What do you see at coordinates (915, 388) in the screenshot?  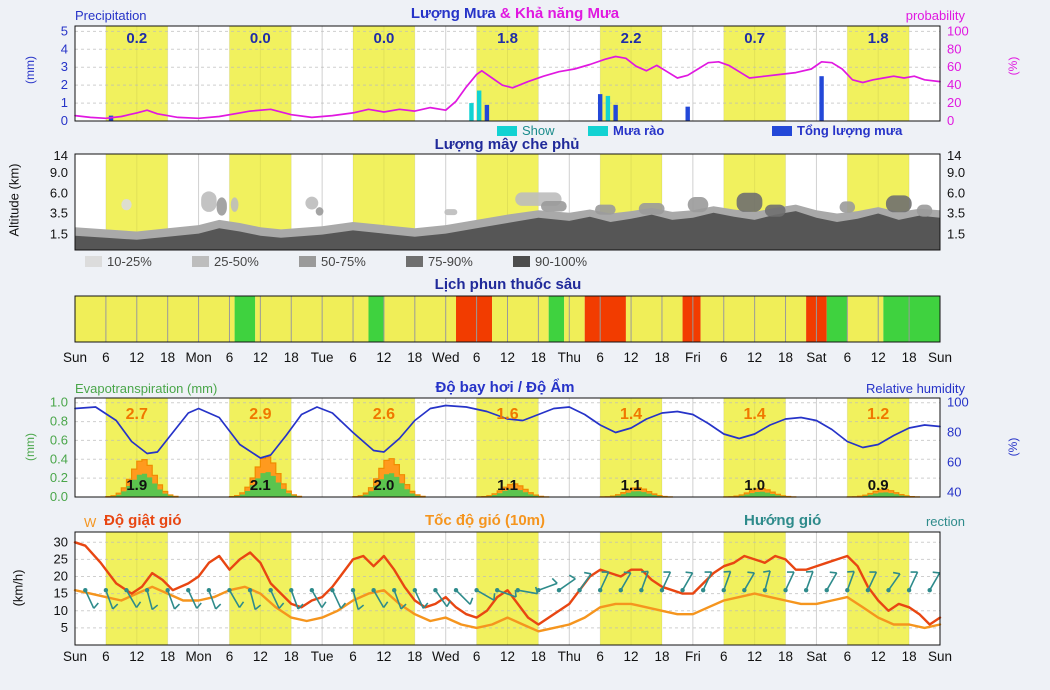 I see `humidity-right-title: Relative humidity` at bounding box center [915, 388].